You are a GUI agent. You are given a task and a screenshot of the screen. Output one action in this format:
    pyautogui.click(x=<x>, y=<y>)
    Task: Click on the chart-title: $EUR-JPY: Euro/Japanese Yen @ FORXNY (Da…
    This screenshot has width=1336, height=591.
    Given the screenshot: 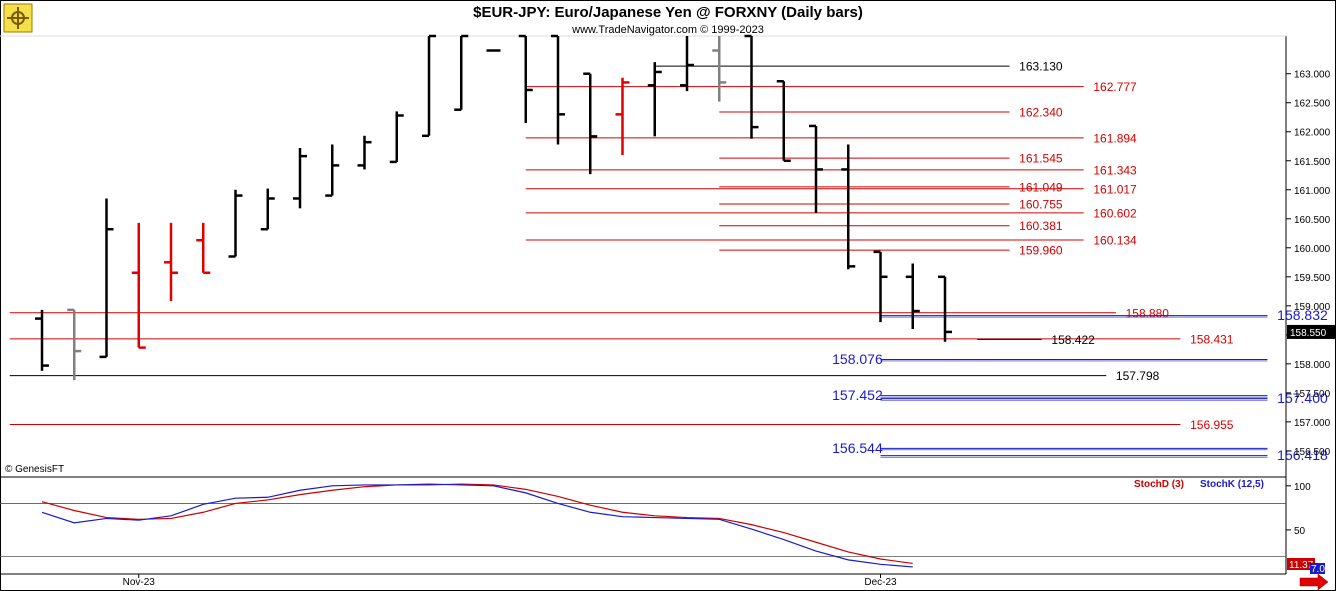 What is the action you would take?
    pyautogui.click(x=668, y=12)
    